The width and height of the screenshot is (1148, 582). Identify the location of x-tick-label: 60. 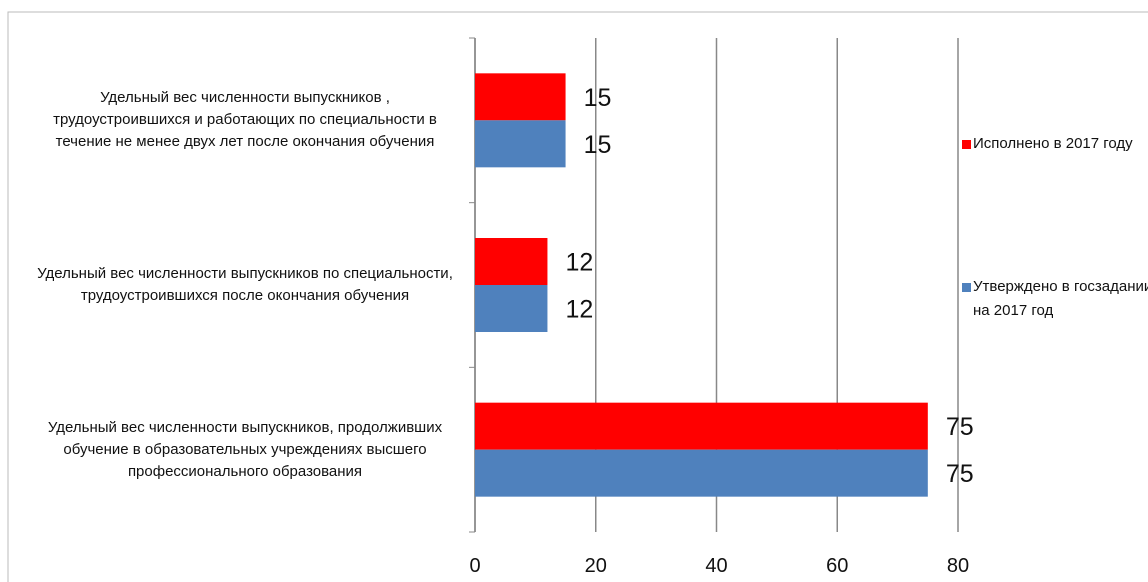
(837, 566).